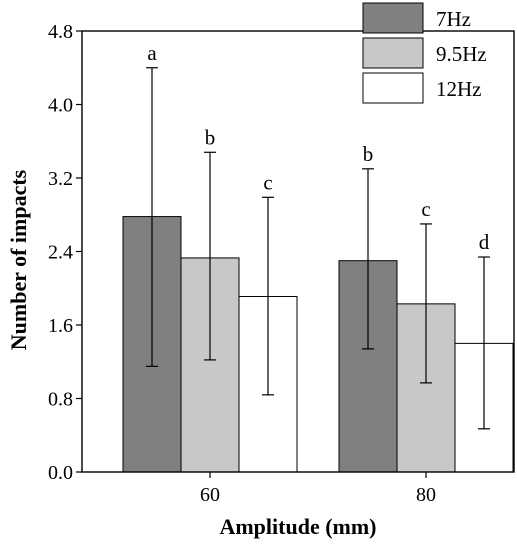  What do you see at coordinates (393, 53) in the screenshot?
I see `legend-swatch-9.5Hz` at bounding box center [393, 53].